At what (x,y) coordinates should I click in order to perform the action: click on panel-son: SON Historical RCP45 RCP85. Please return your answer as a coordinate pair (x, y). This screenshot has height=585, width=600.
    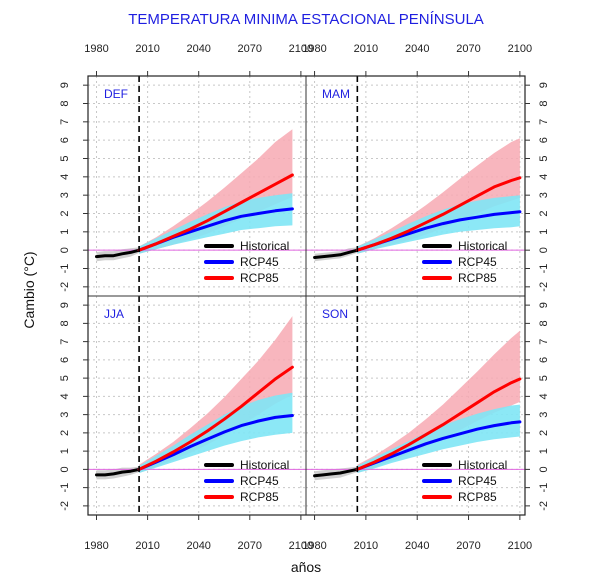
    Looking at the image, I should click on (415, 405).